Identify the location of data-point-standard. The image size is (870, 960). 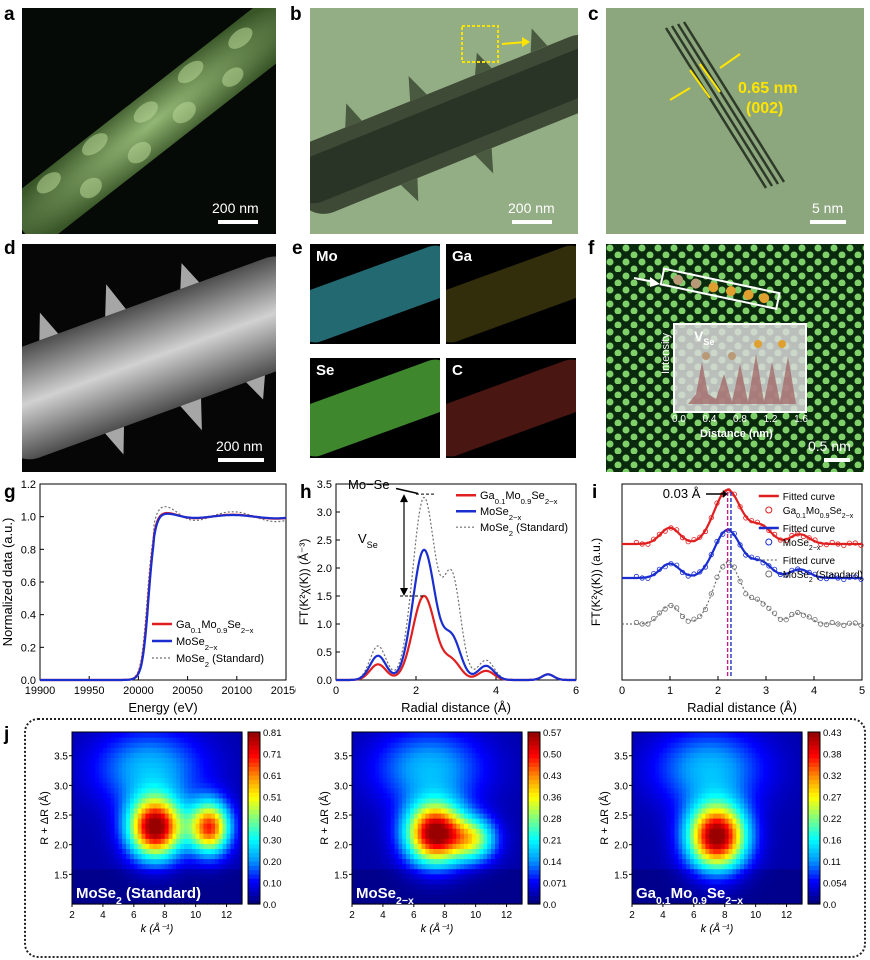
(694, 619).